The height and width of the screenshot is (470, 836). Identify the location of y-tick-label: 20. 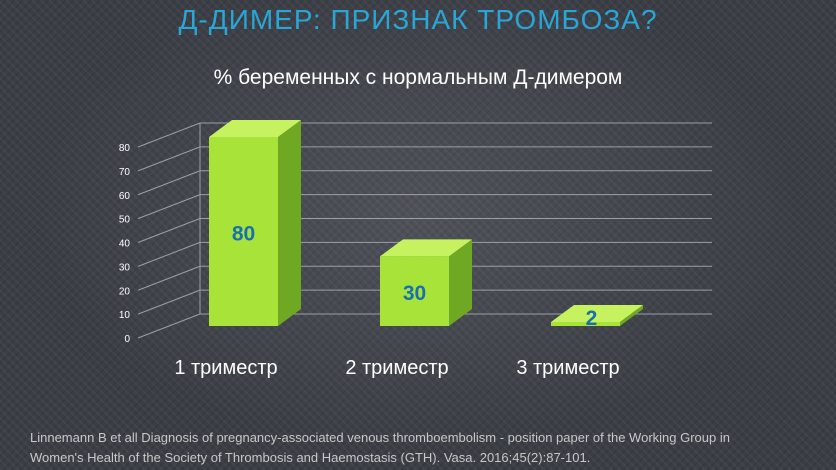
(125, 291).